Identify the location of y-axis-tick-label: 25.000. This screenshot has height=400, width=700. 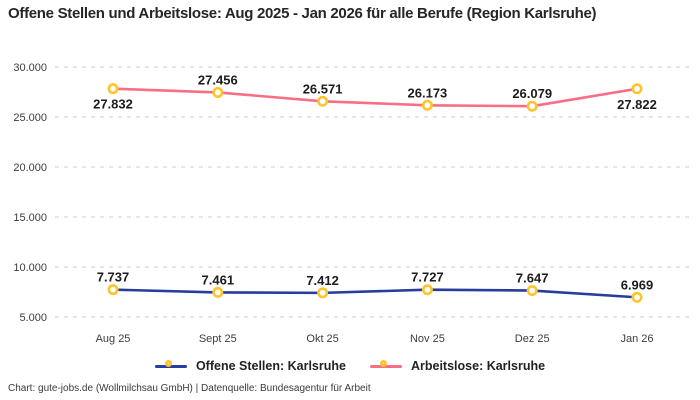
(30, 118).